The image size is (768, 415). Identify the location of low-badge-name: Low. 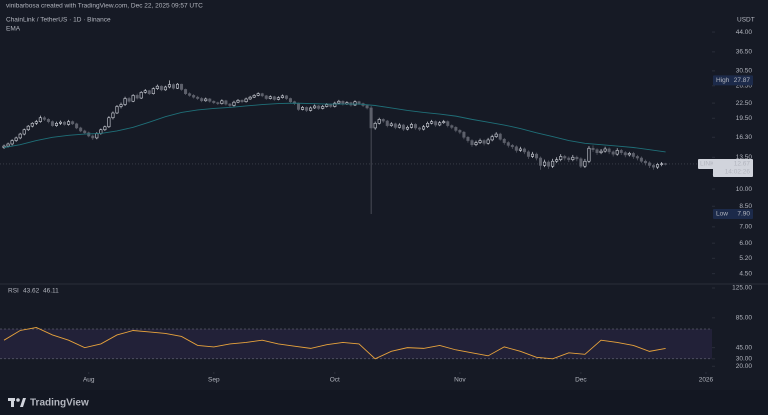
(722, 214).